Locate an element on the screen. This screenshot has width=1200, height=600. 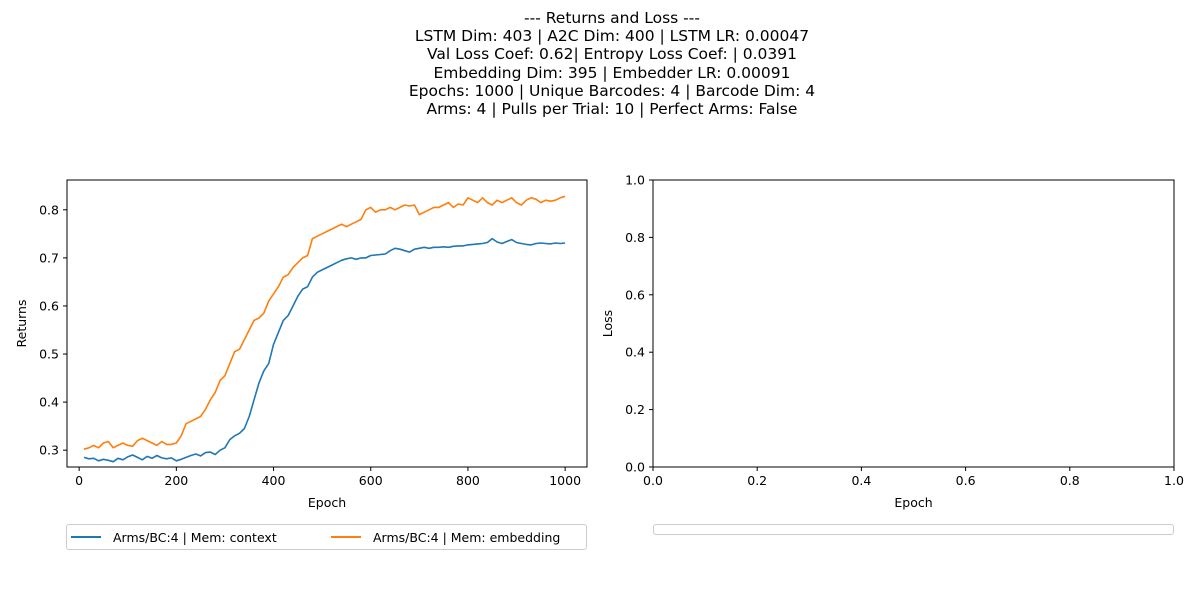
x-tick-label: 0.0 is located at coordinates (653, 480).